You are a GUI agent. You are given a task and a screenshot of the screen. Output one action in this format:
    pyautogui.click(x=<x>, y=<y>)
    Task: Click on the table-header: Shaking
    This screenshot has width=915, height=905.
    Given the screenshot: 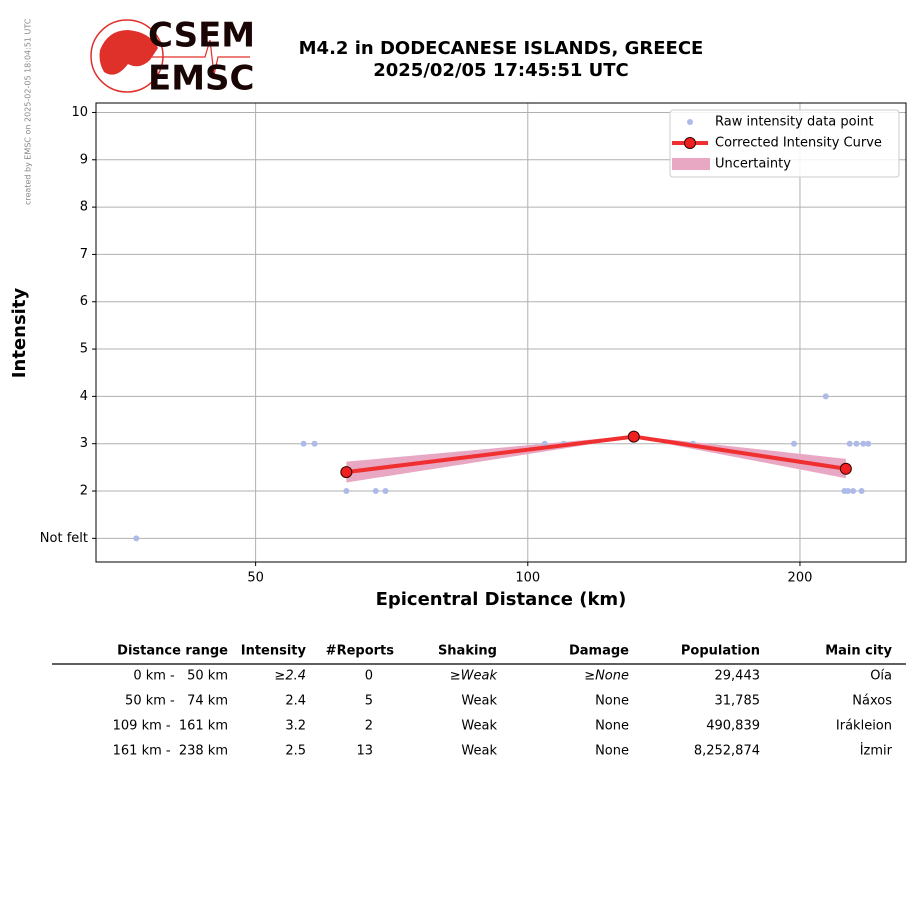 What is the action you would take?
    pyautogui.click(x=467, y=651)
    